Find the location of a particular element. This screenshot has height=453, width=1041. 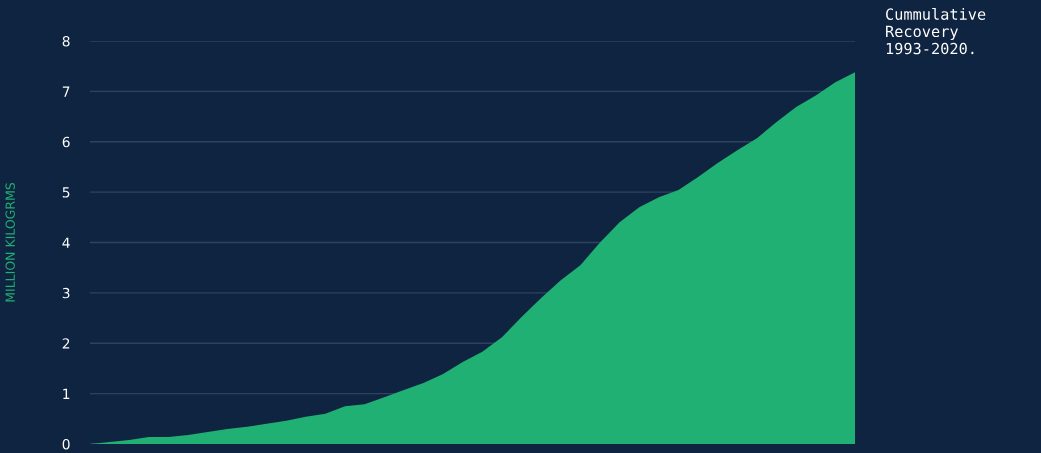

y-tick-label: 8 is located at coordinates (66, 41).